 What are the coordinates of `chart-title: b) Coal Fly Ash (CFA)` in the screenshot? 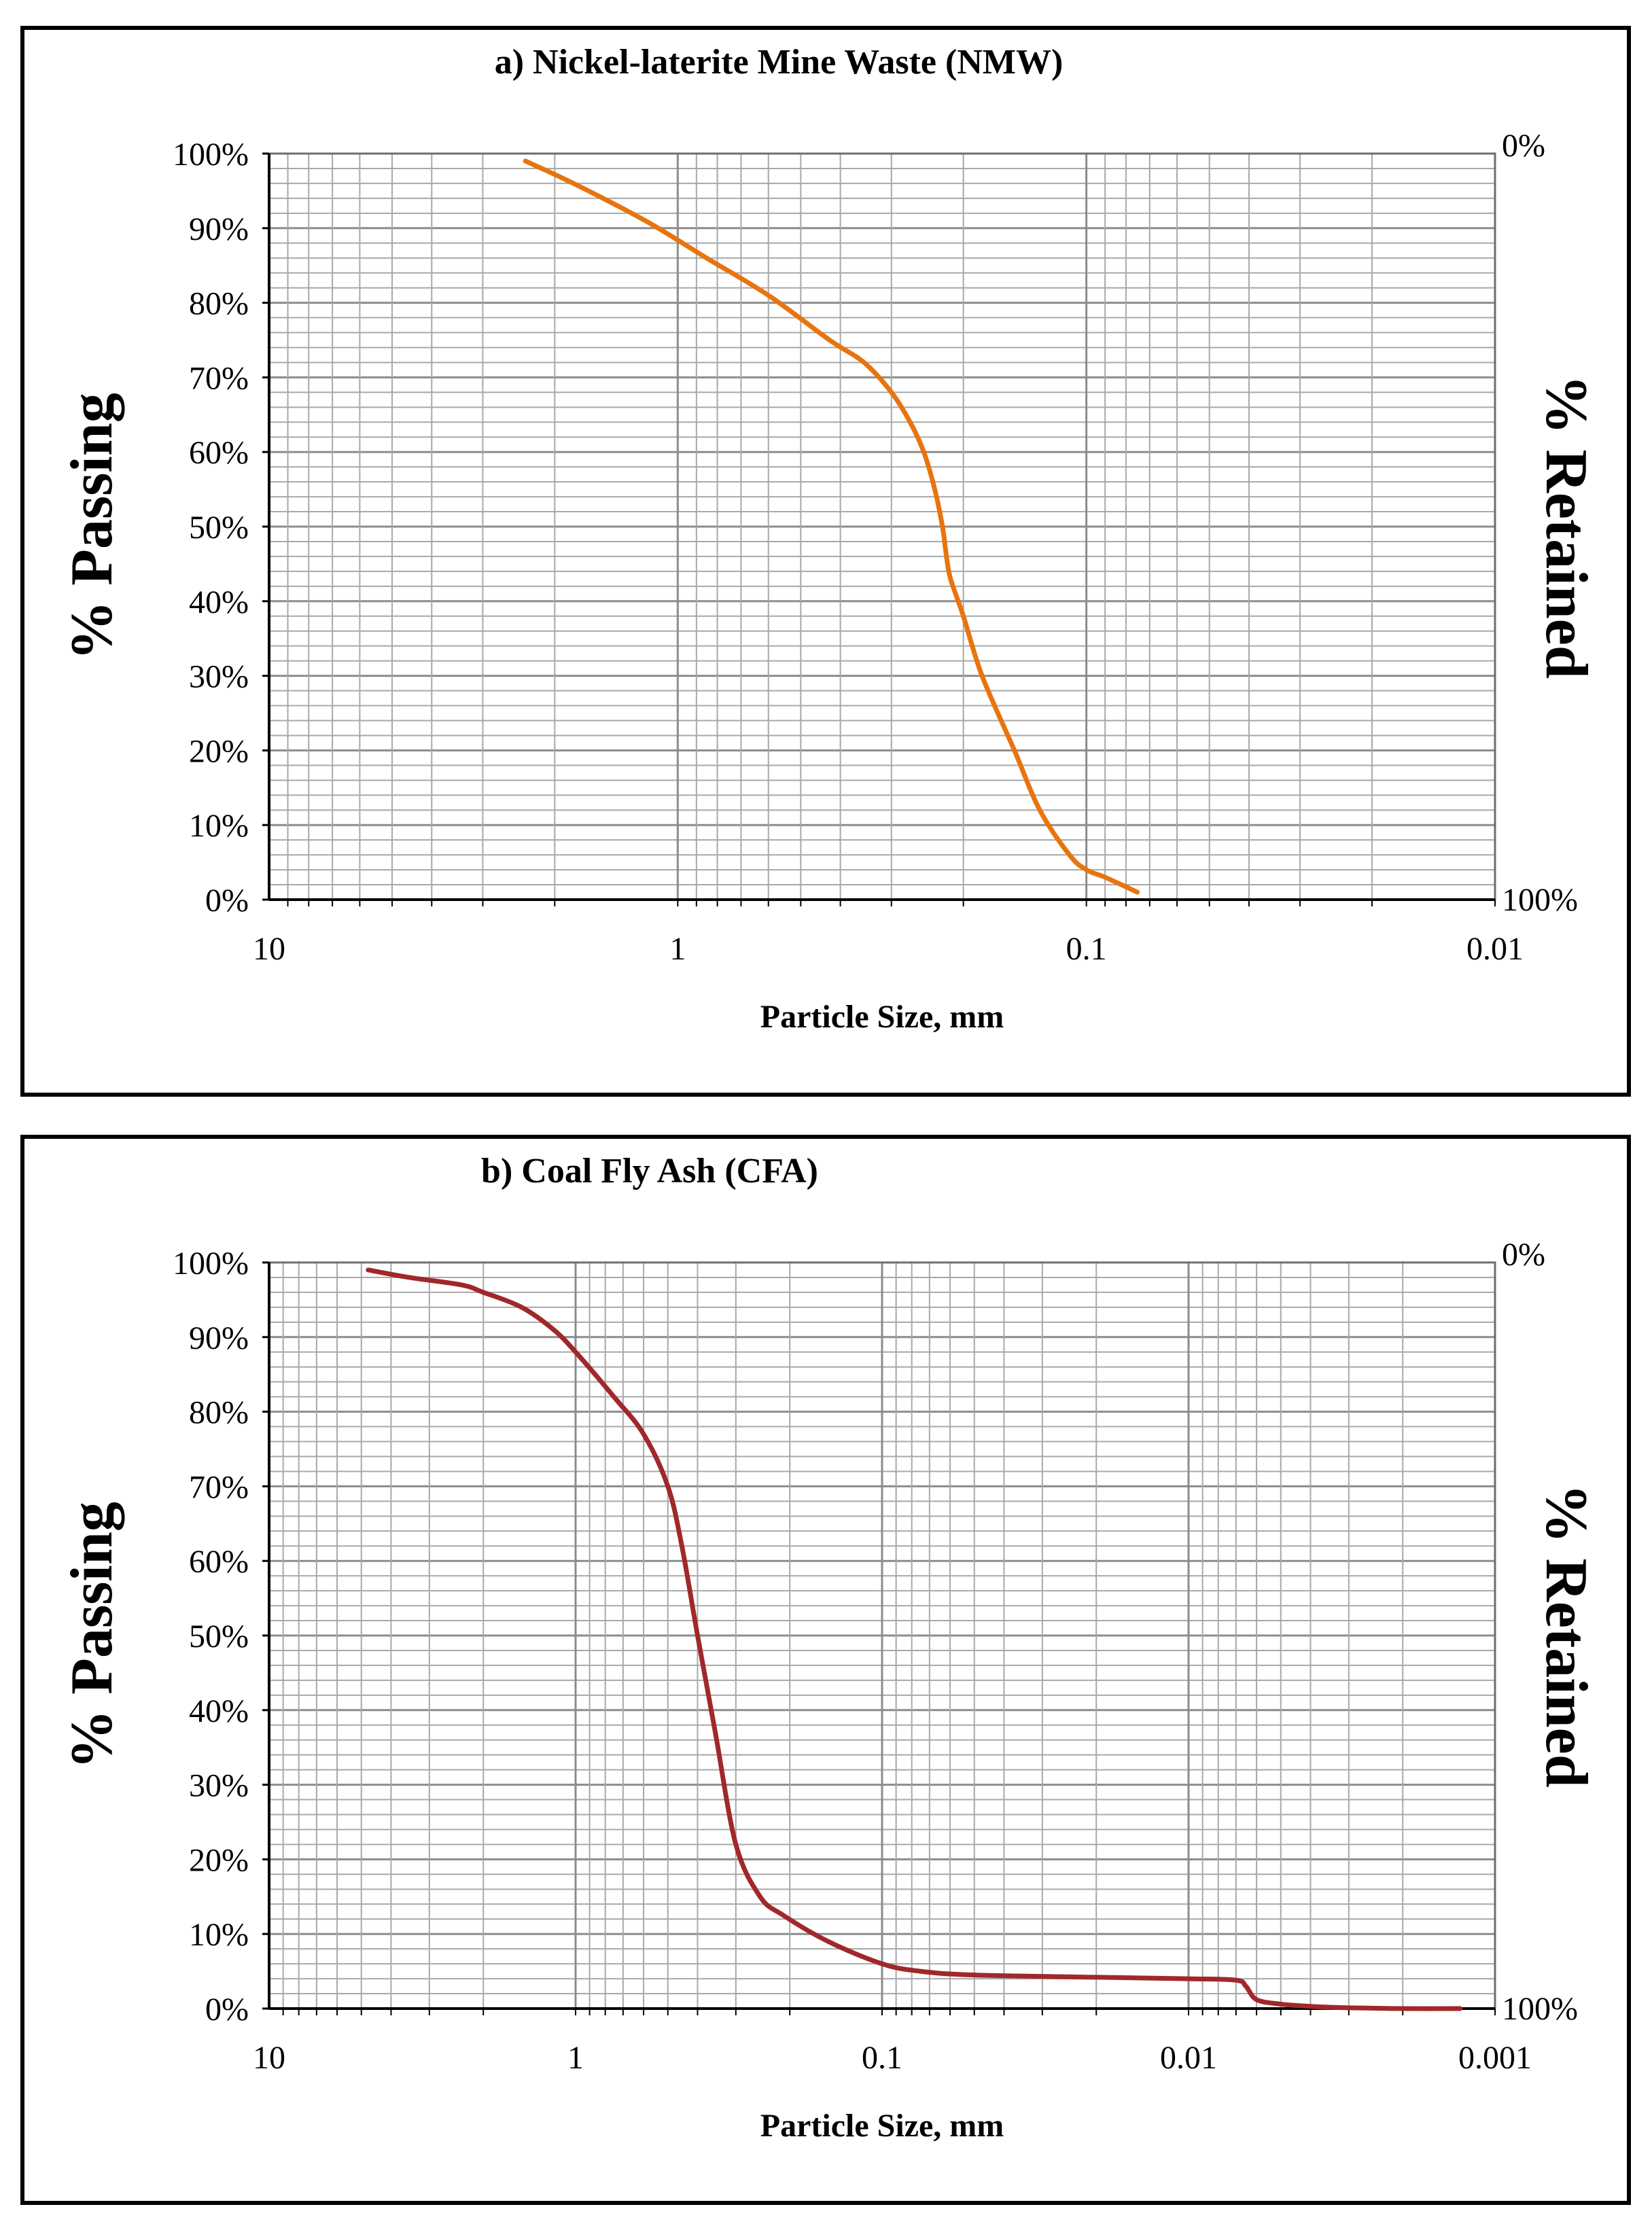 It's located at (649, 1171).